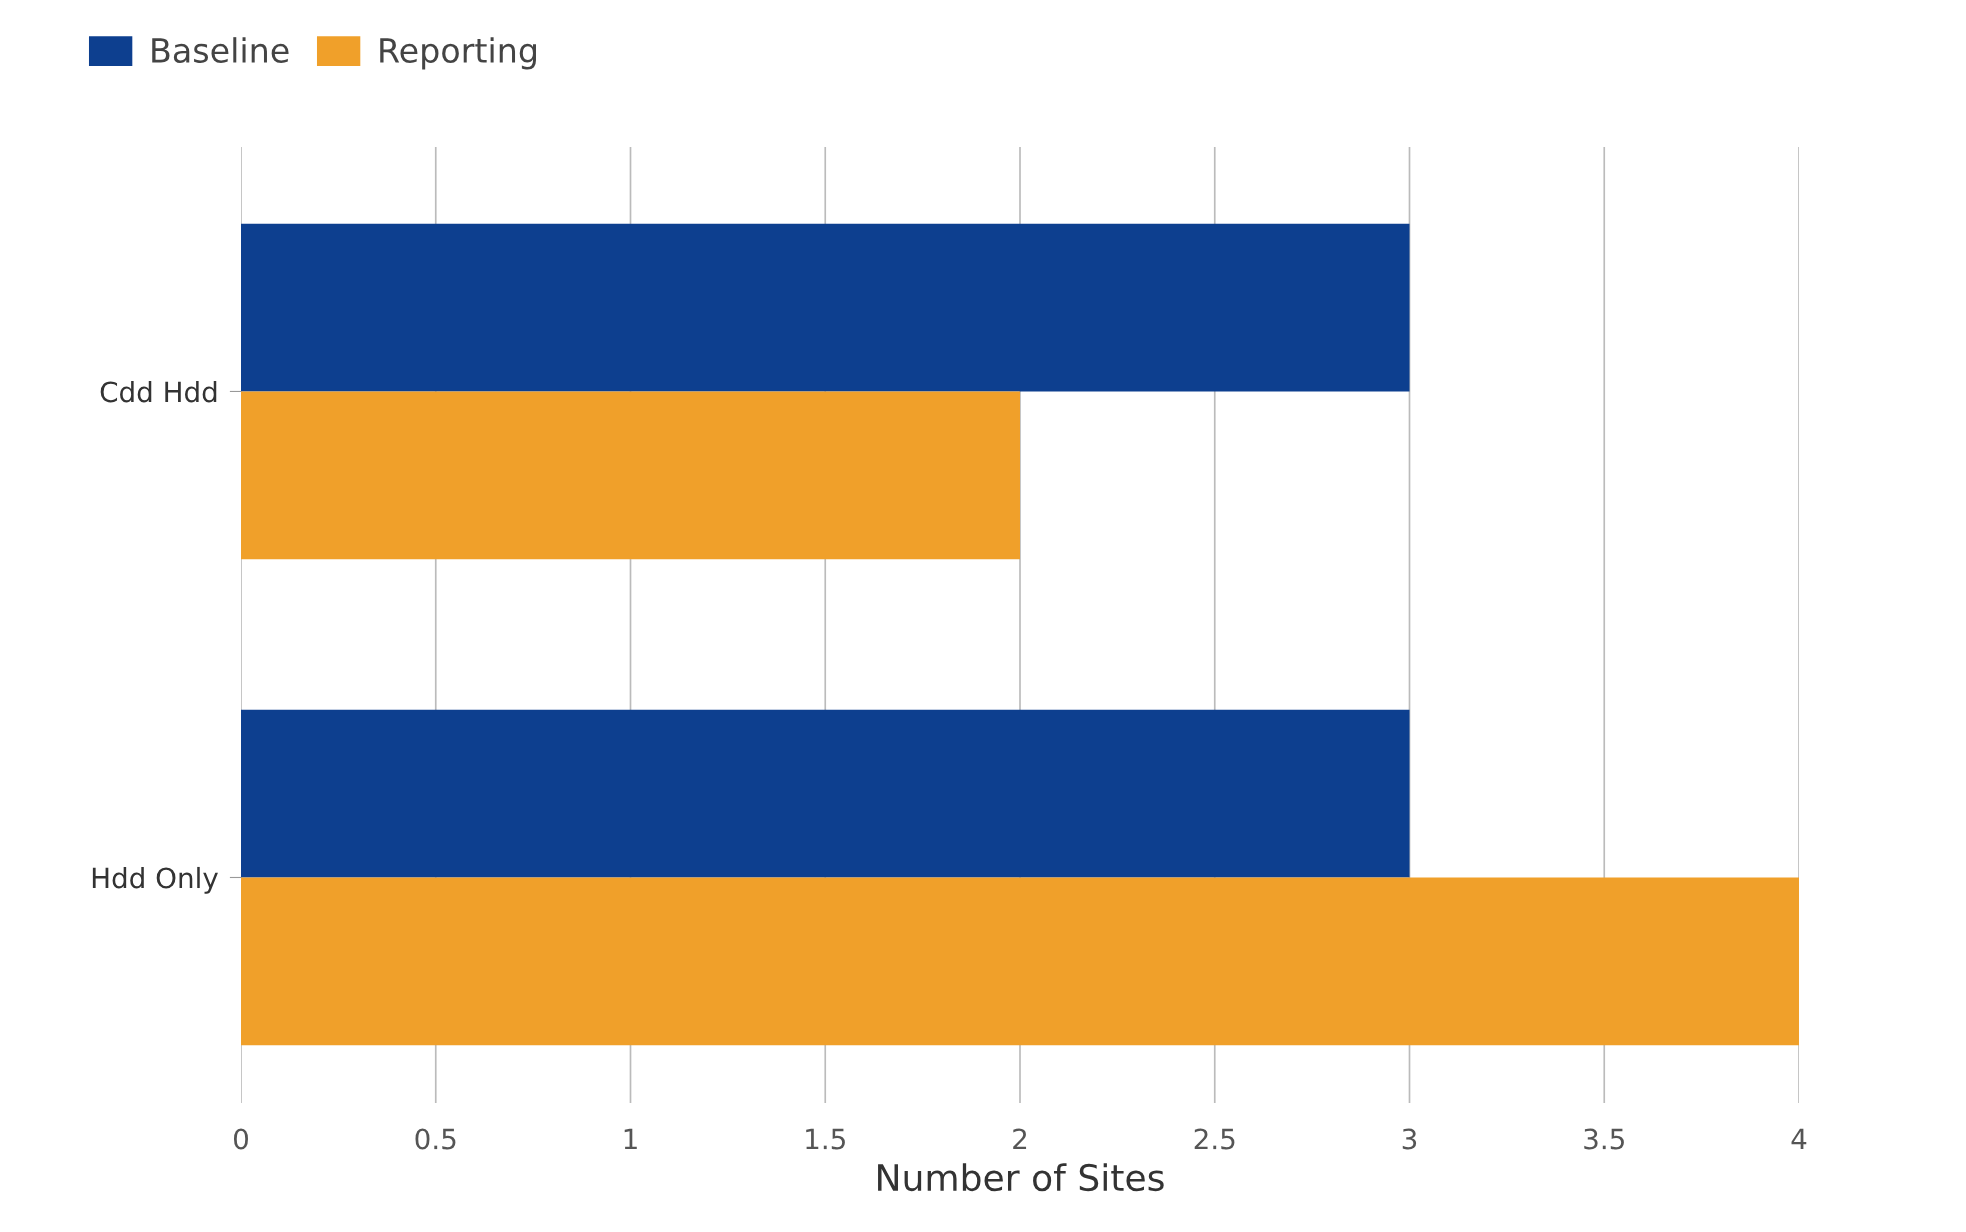  I want to click on x-tick-label: 3.5, so click(1604, 1139).